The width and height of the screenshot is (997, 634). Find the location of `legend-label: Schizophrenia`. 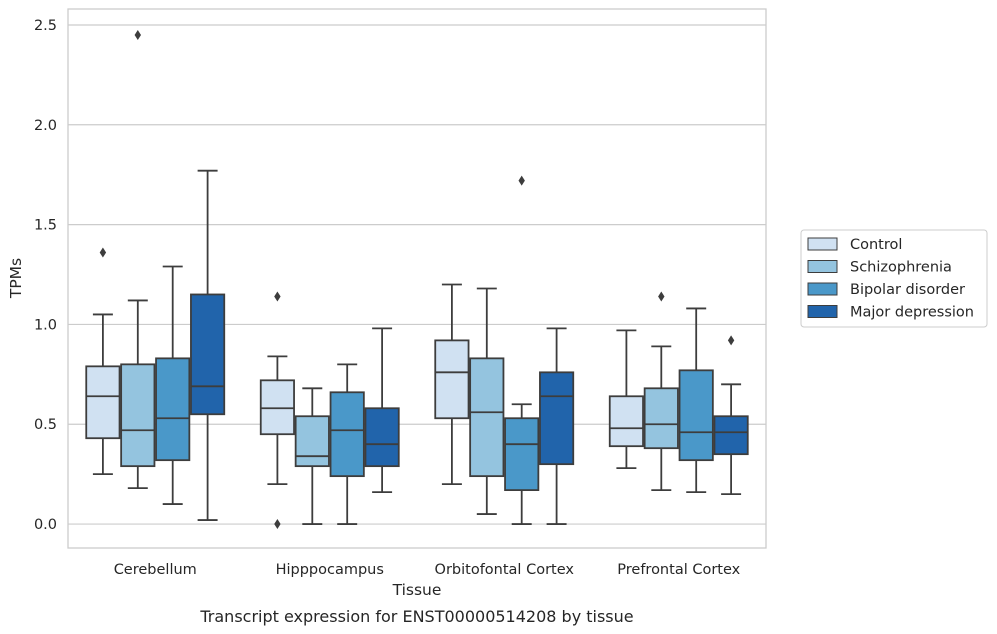

legend-label: Schizophrenia is located at coordinates (901, 268).